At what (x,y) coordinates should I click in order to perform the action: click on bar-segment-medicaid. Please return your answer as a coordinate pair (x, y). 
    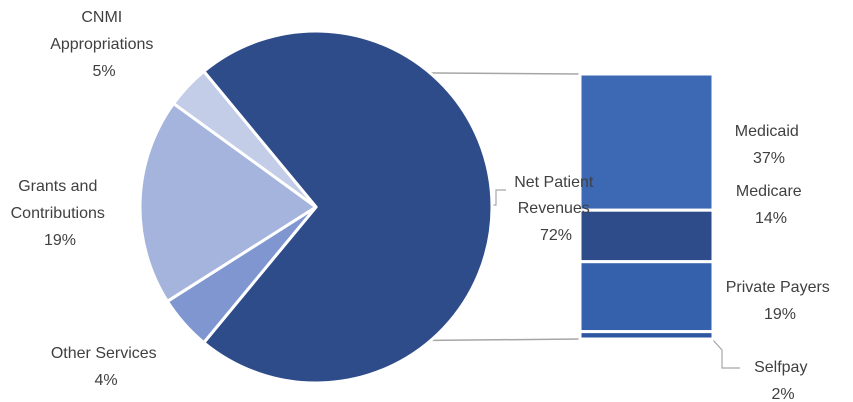
    Looking at the image, I should click on (646, 142).